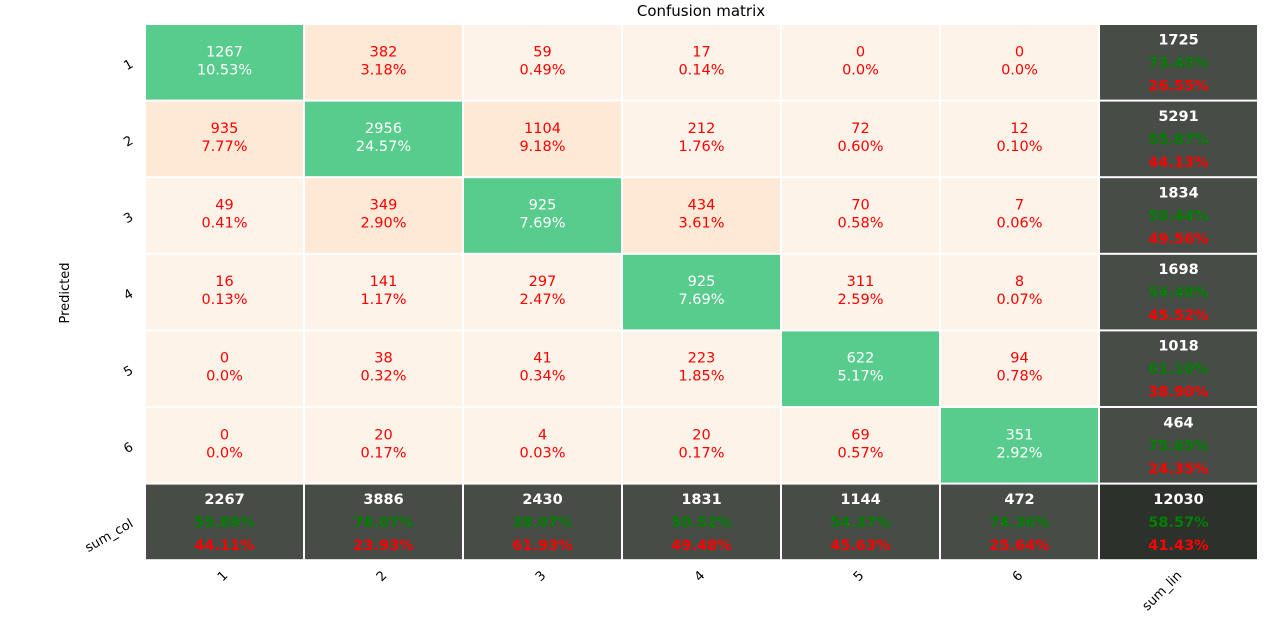 Image resolution: width=1280 pixels, height=623 pixels. What do you see at coordinates (224, 147) in the screenshot?
I see `cell-percentage: 7.77%` at bounding box center [224, 147].